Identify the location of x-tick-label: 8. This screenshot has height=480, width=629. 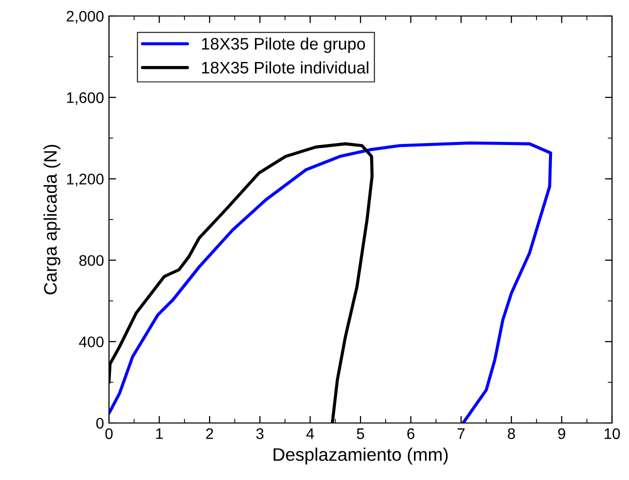
(511, 434).